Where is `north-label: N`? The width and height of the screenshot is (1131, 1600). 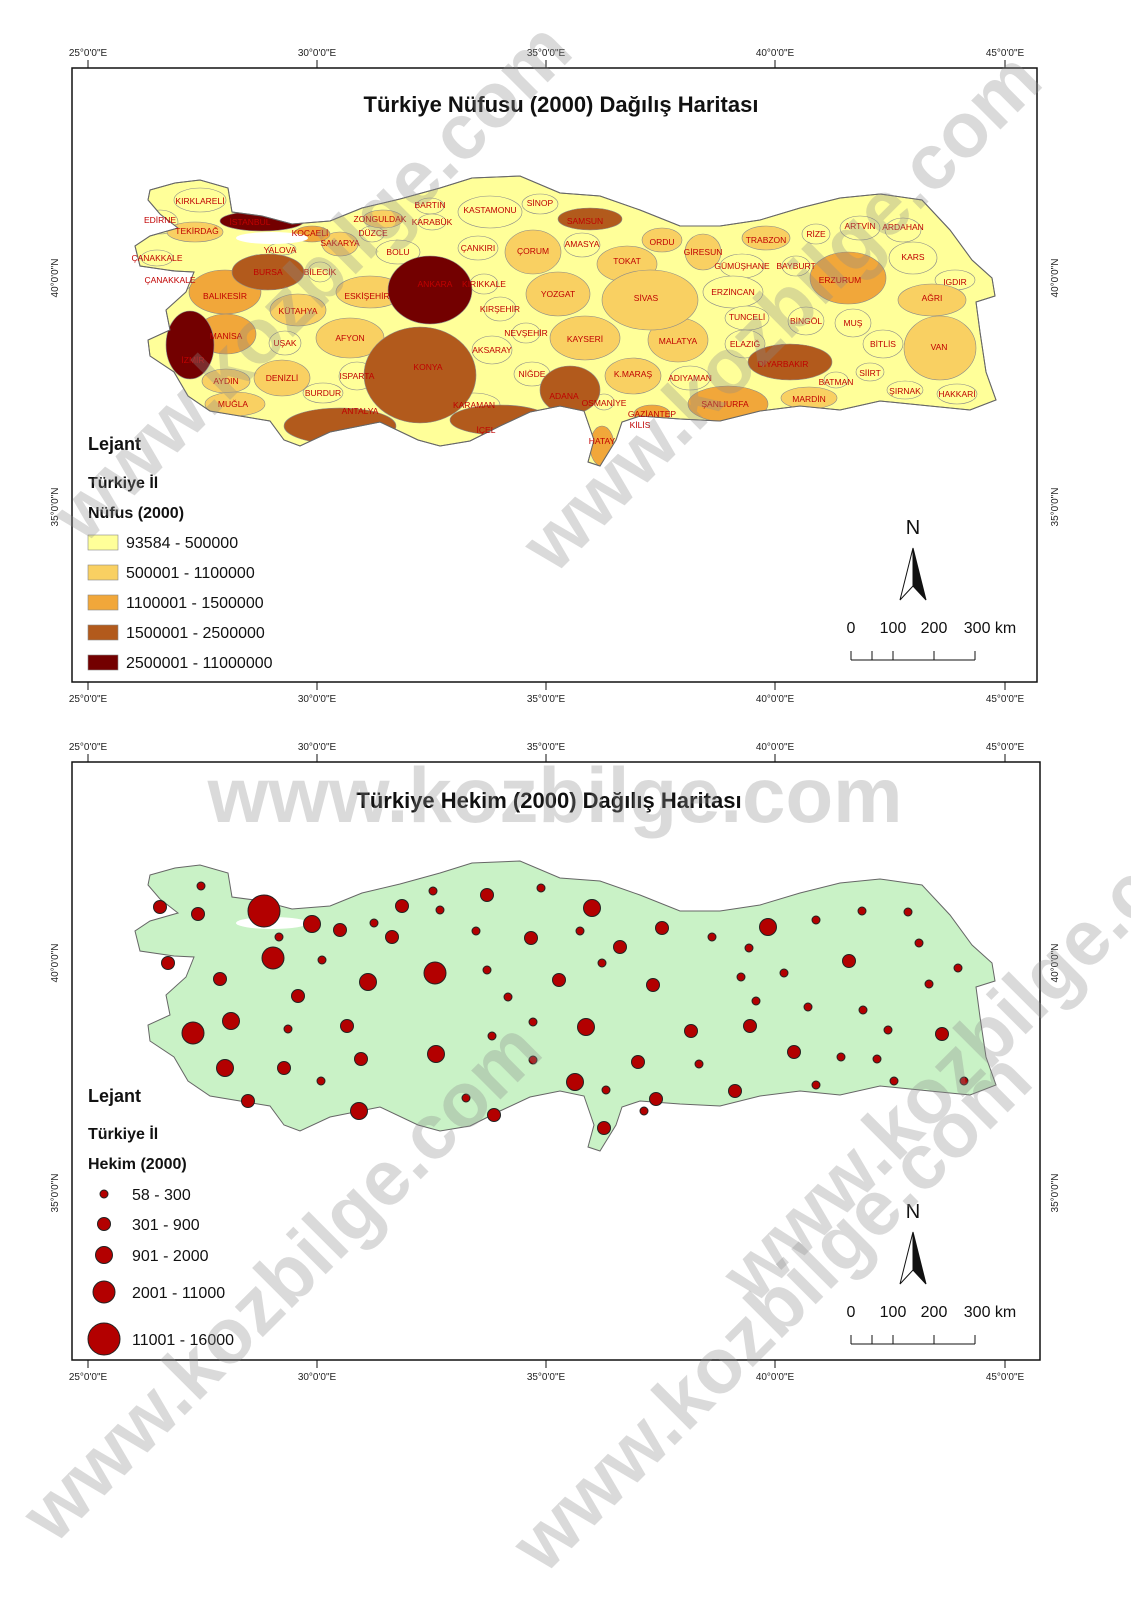 north-label: N is located at coordinates (913, 528).